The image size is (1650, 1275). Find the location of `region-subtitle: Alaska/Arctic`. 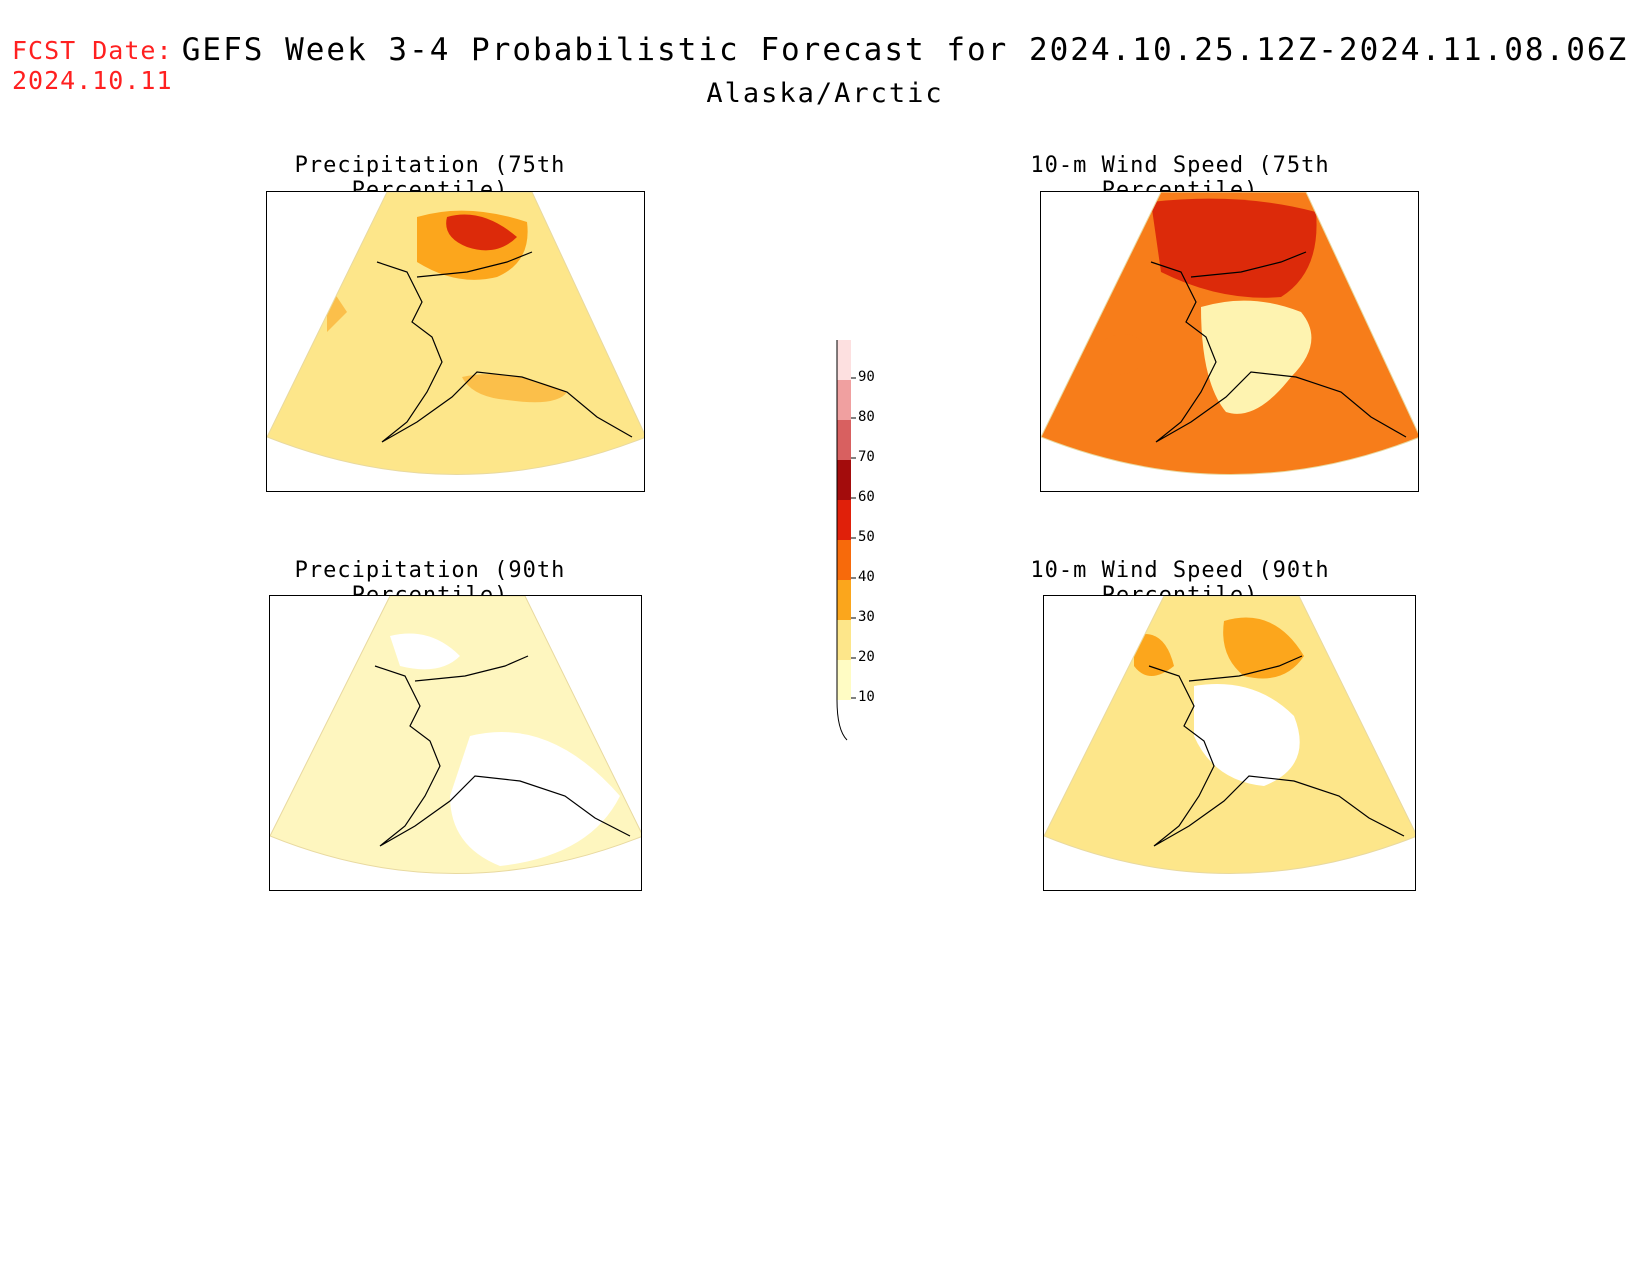

region-subtitle: Alaska/Arctic is located at coordinates (825, 93).